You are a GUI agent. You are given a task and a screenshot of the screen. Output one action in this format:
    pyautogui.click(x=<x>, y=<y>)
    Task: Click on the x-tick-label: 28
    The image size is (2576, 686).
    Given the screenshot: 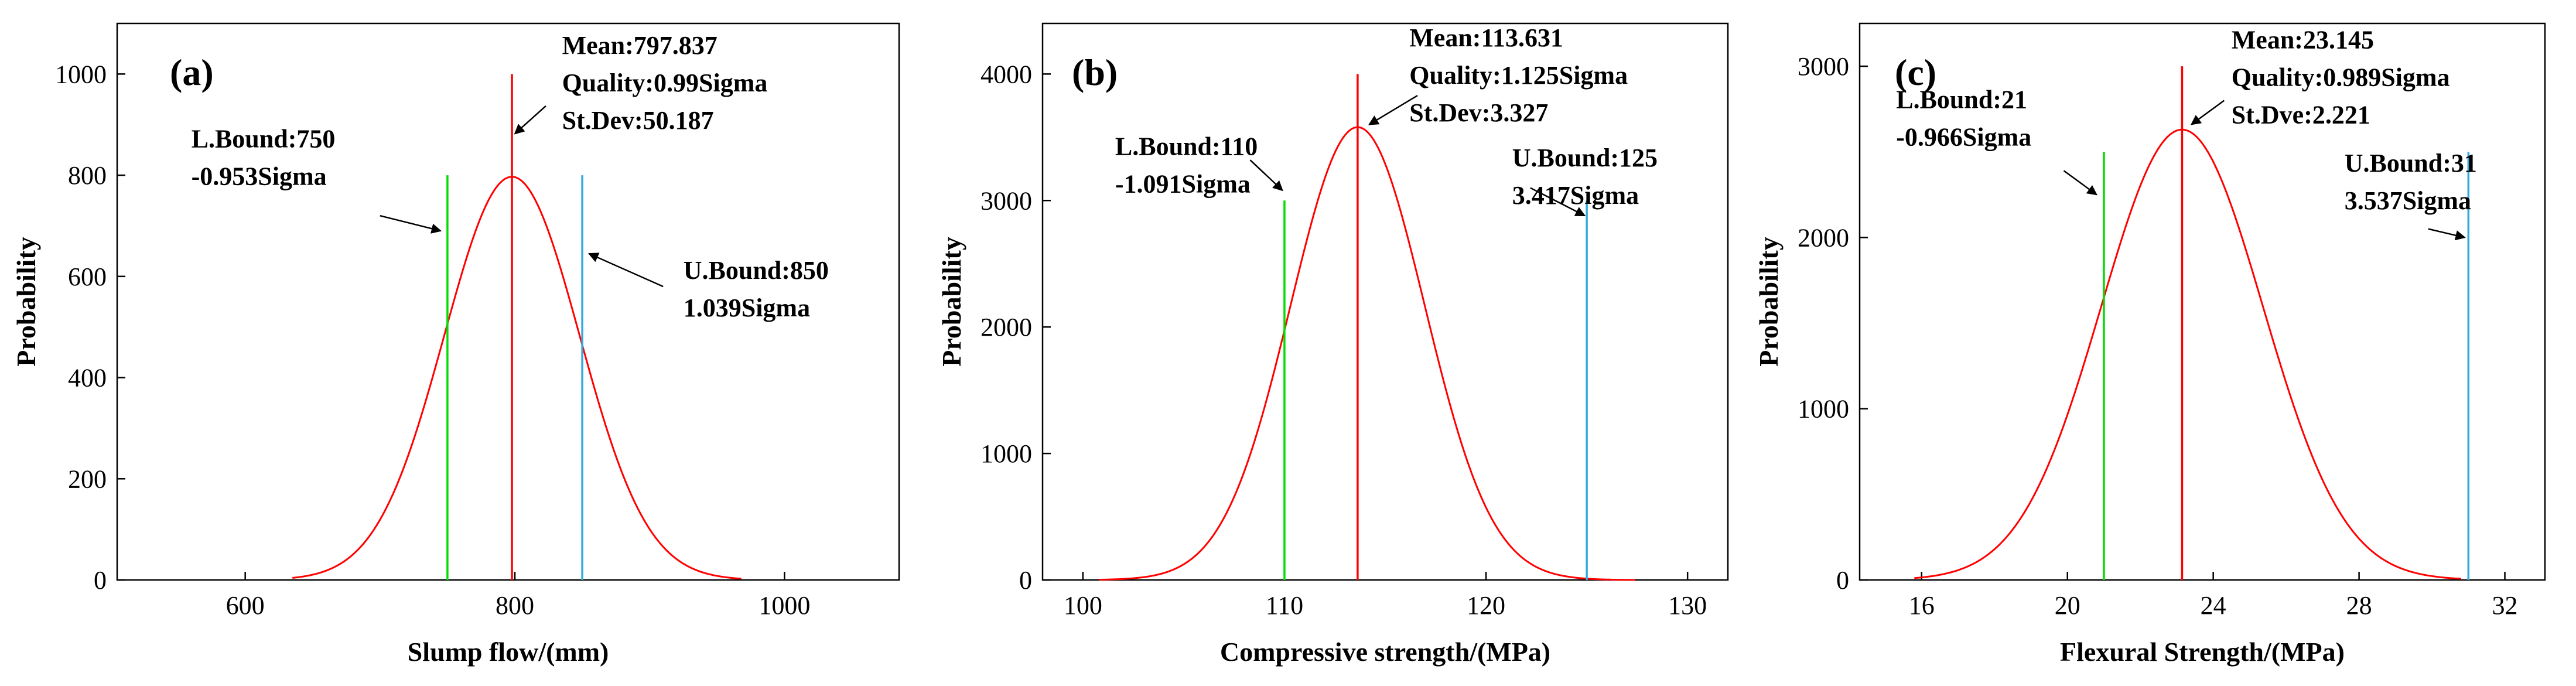 What is the action you would take?
    pyautogui.click(x=2359, y=605)
    